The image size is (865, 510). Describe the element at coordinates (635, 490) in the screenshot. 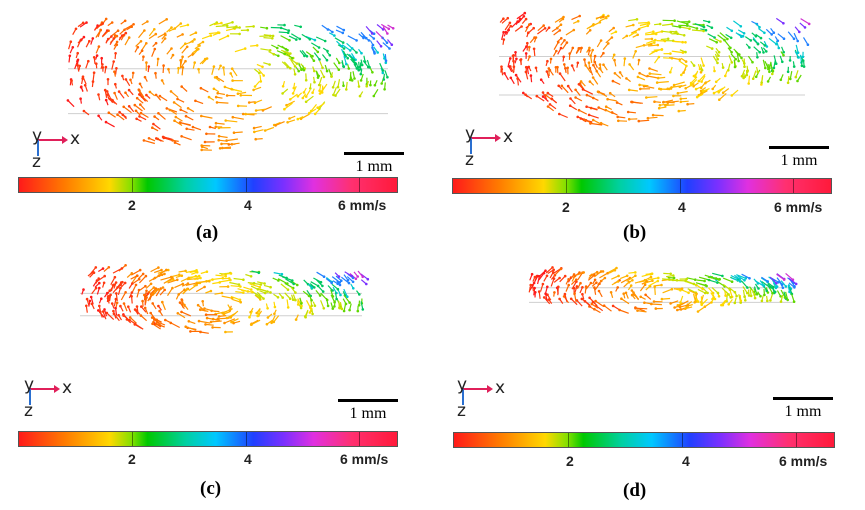

I see `panel-label-d: (d)` at that location.